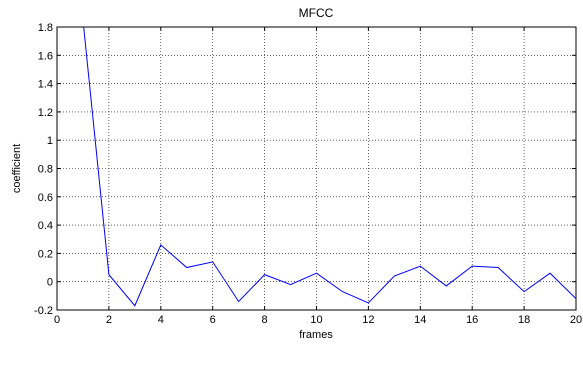 The height and width of the screenshot is (370, 583). I want to click on y-tick-label: 1.6, so click(45, 56).